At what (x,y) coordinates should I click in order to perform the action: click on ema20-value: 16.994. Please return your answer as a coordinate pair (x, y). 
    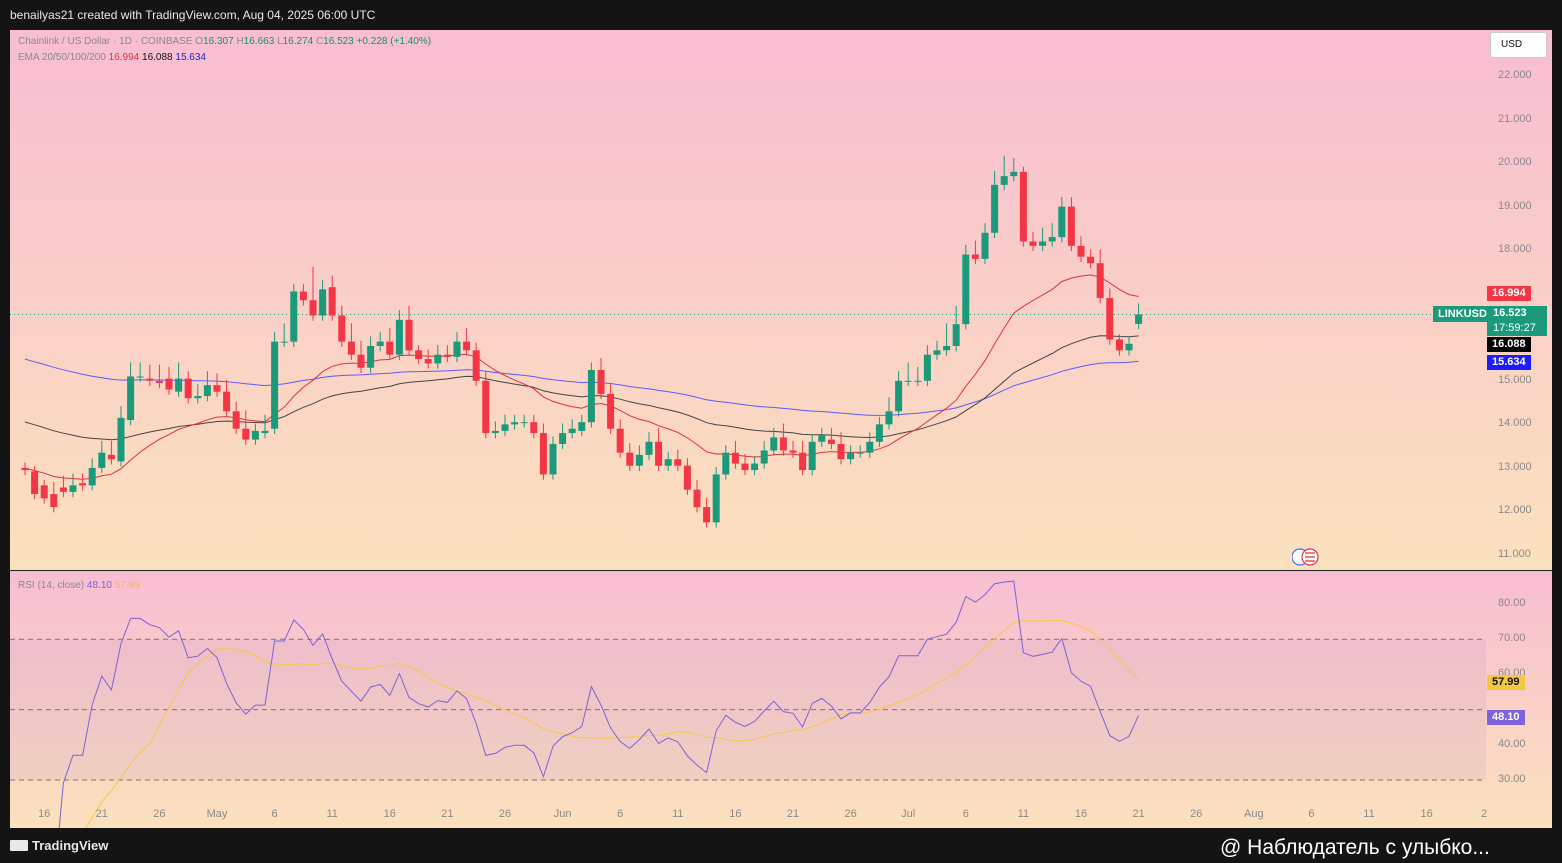
    Looking at the image, I should click on (124, 57).